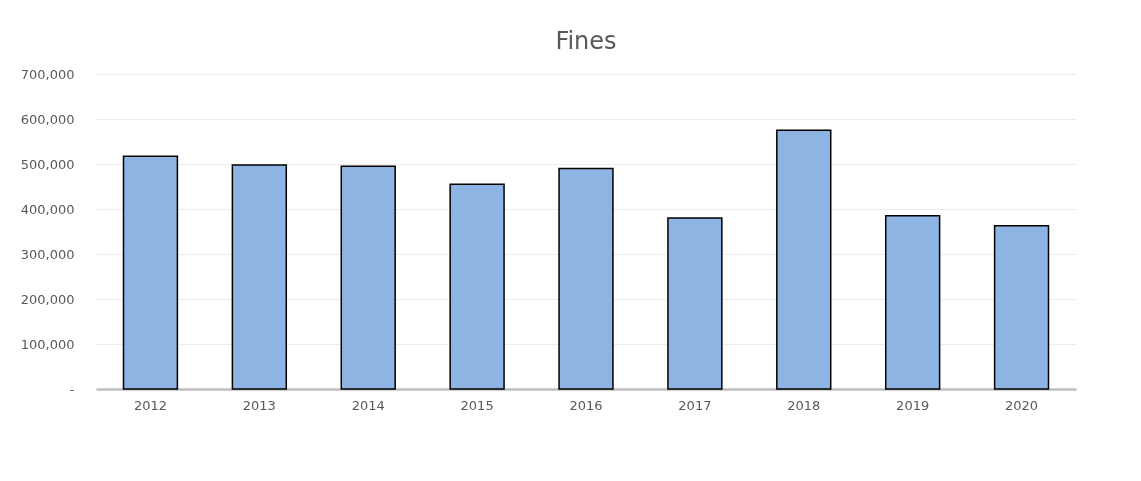  I want to click on x-tick-label: 2013, so click(259, 405).